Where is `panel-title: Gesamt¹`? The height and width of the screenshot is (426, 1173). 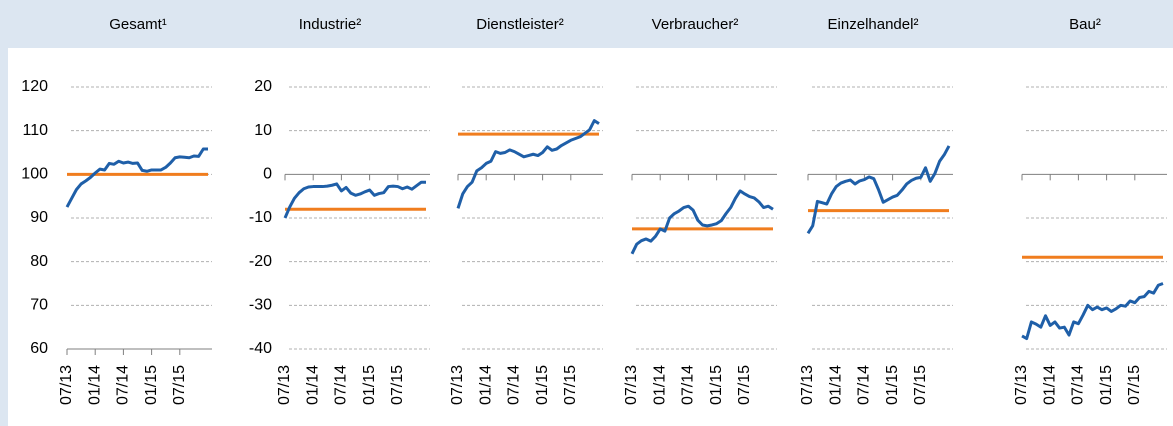 panel-title: Gesamt¹ is located at coordinates (138, 24).